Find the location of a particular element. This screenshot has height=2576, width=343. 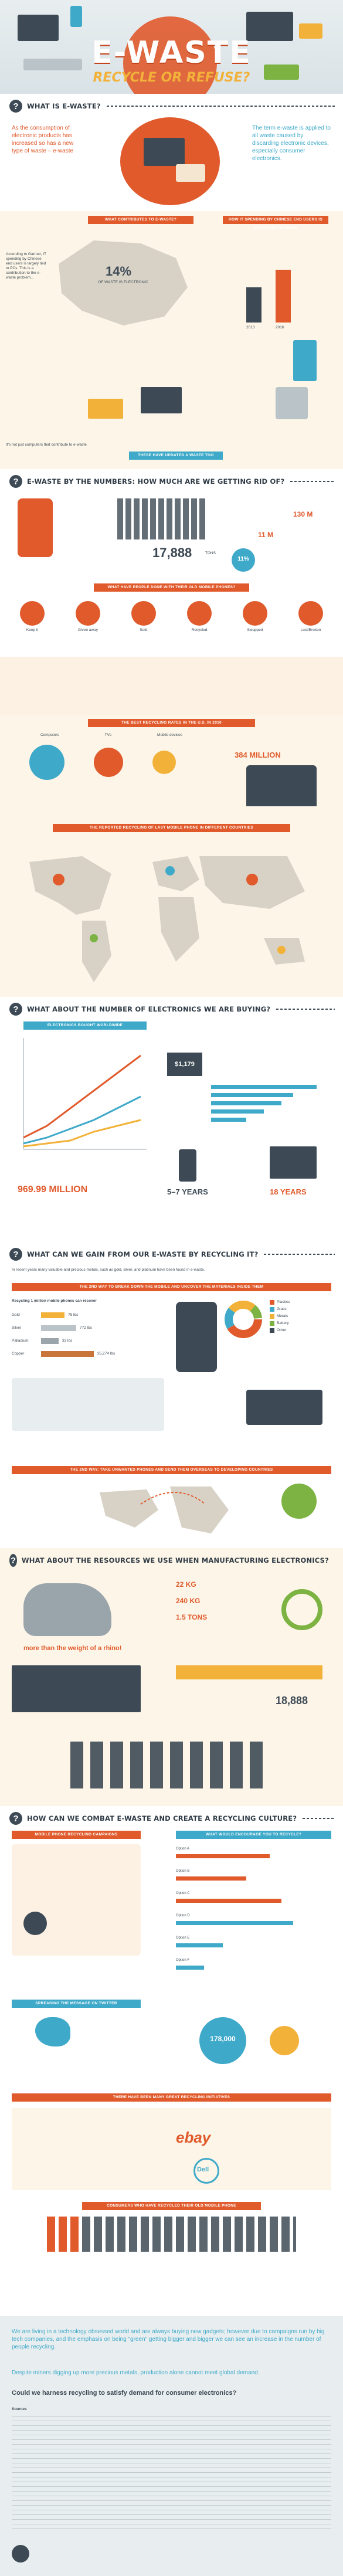

world-map is located at coordinates (167, 919).